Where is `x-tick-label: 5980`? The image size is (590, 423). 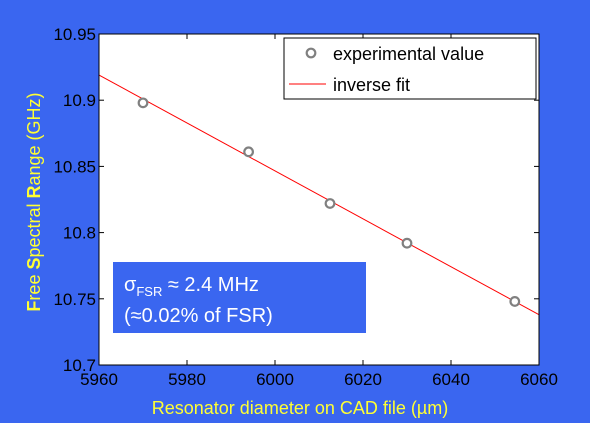 x-tick-label: 5980 is located at coordinates (187, 379).